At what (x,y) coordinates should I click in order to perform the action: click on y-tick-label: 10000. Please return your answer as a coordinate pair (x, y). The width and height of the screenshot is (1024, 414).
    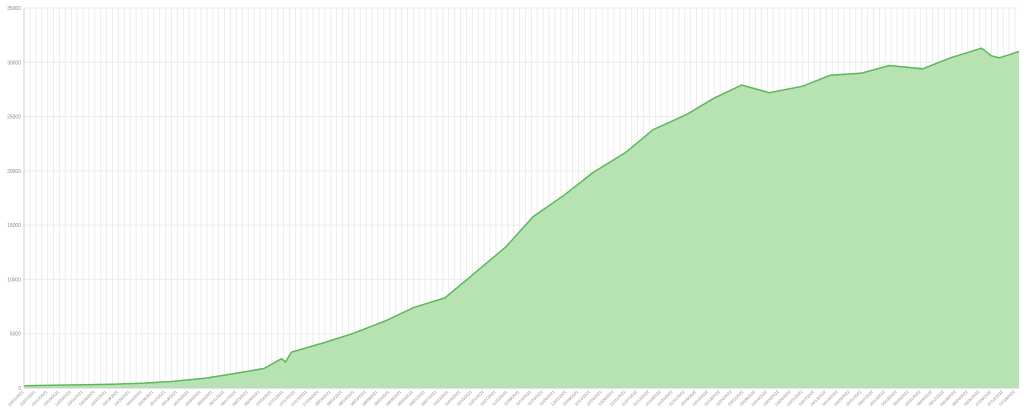
    Looking at the image, I should click on (14, 280).